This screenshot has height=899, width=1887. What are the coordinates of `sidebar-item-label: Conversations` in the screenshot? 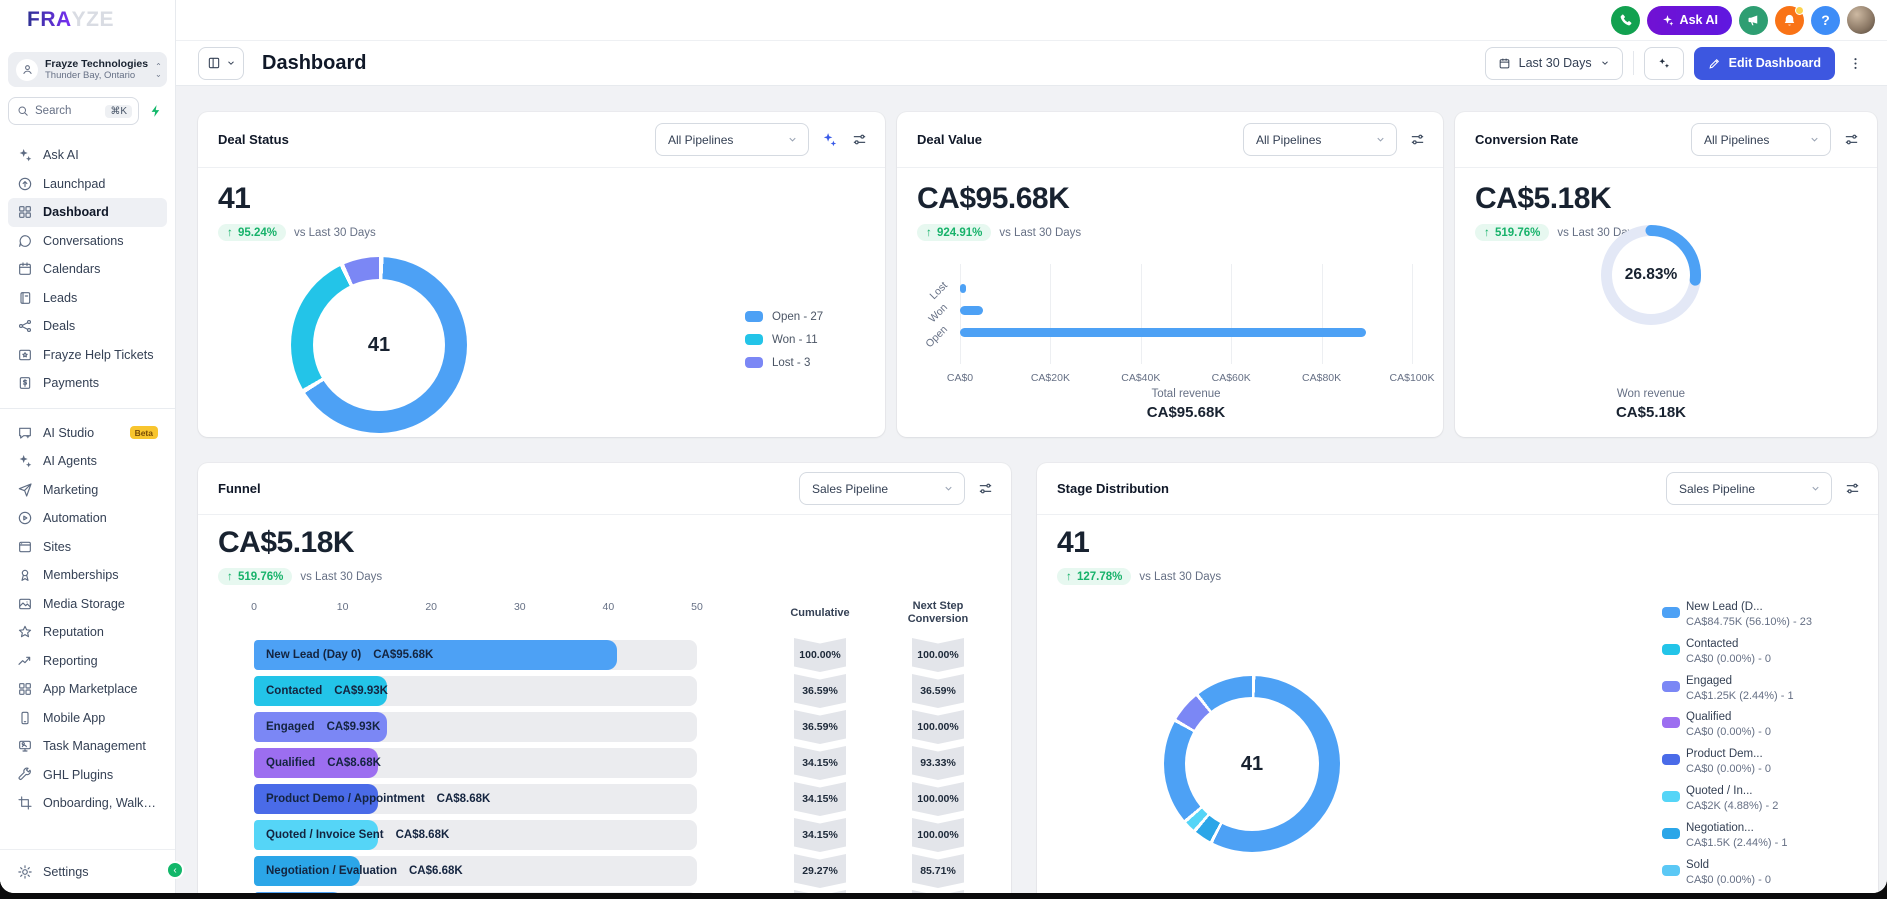 It's located at (83, 240).